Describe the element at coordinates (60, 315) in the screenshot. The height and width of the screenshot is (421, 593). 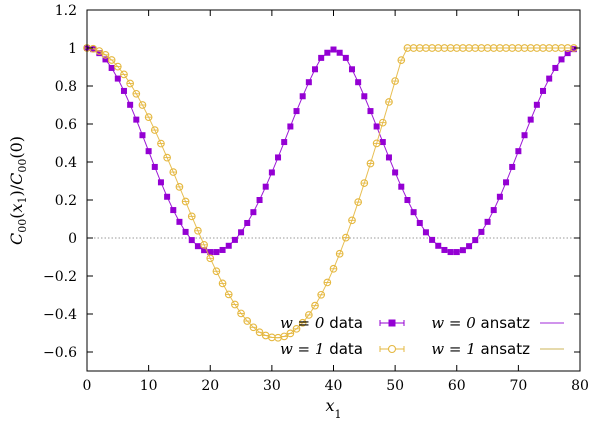
I see `y-tick-label: −0.4` at that location.